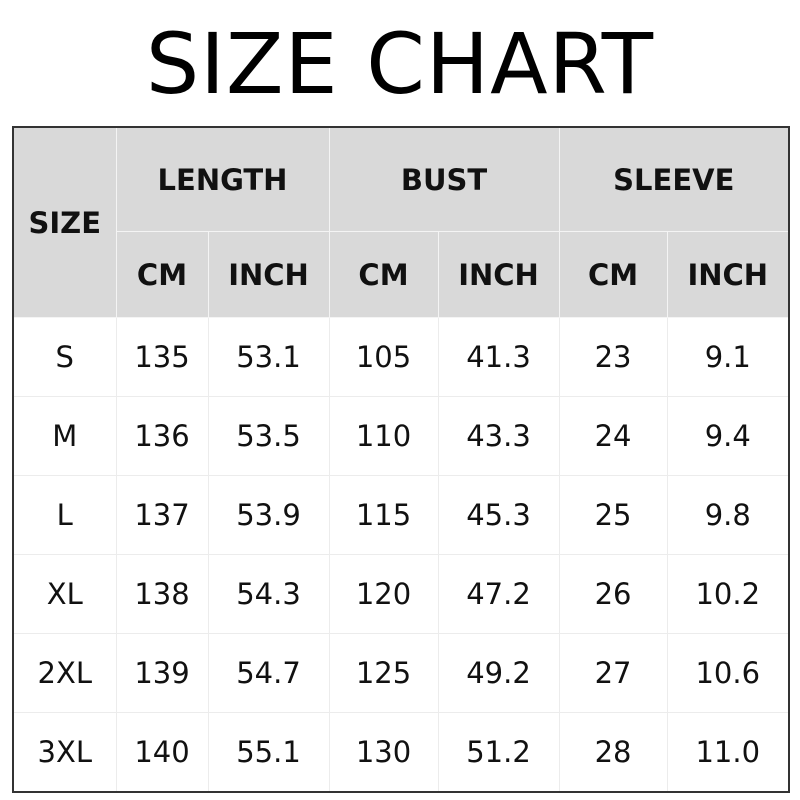  What do you see at coordinates (268, 357) in the screenshot?
I see `value-cell: 53.1` at bounding box center [268, 357].